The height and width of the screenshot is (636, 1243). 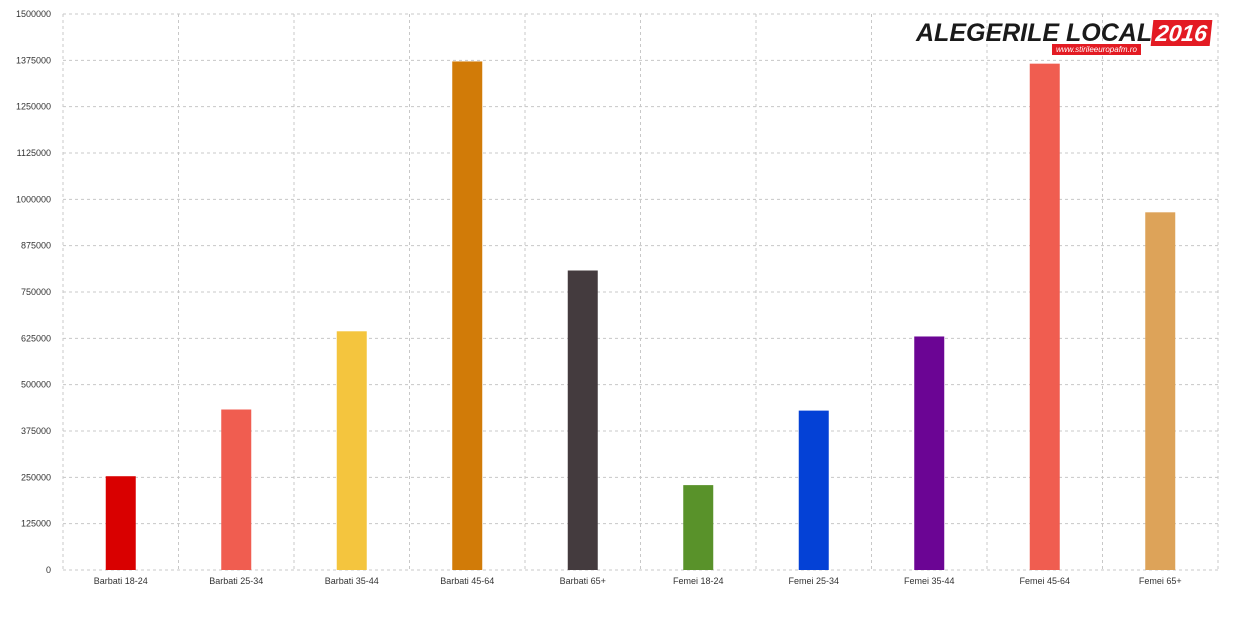 What do you see at coordinates (48, 570) in the screenshot?
I see `y-tick-label: 0` at bounding box center [48, 570].